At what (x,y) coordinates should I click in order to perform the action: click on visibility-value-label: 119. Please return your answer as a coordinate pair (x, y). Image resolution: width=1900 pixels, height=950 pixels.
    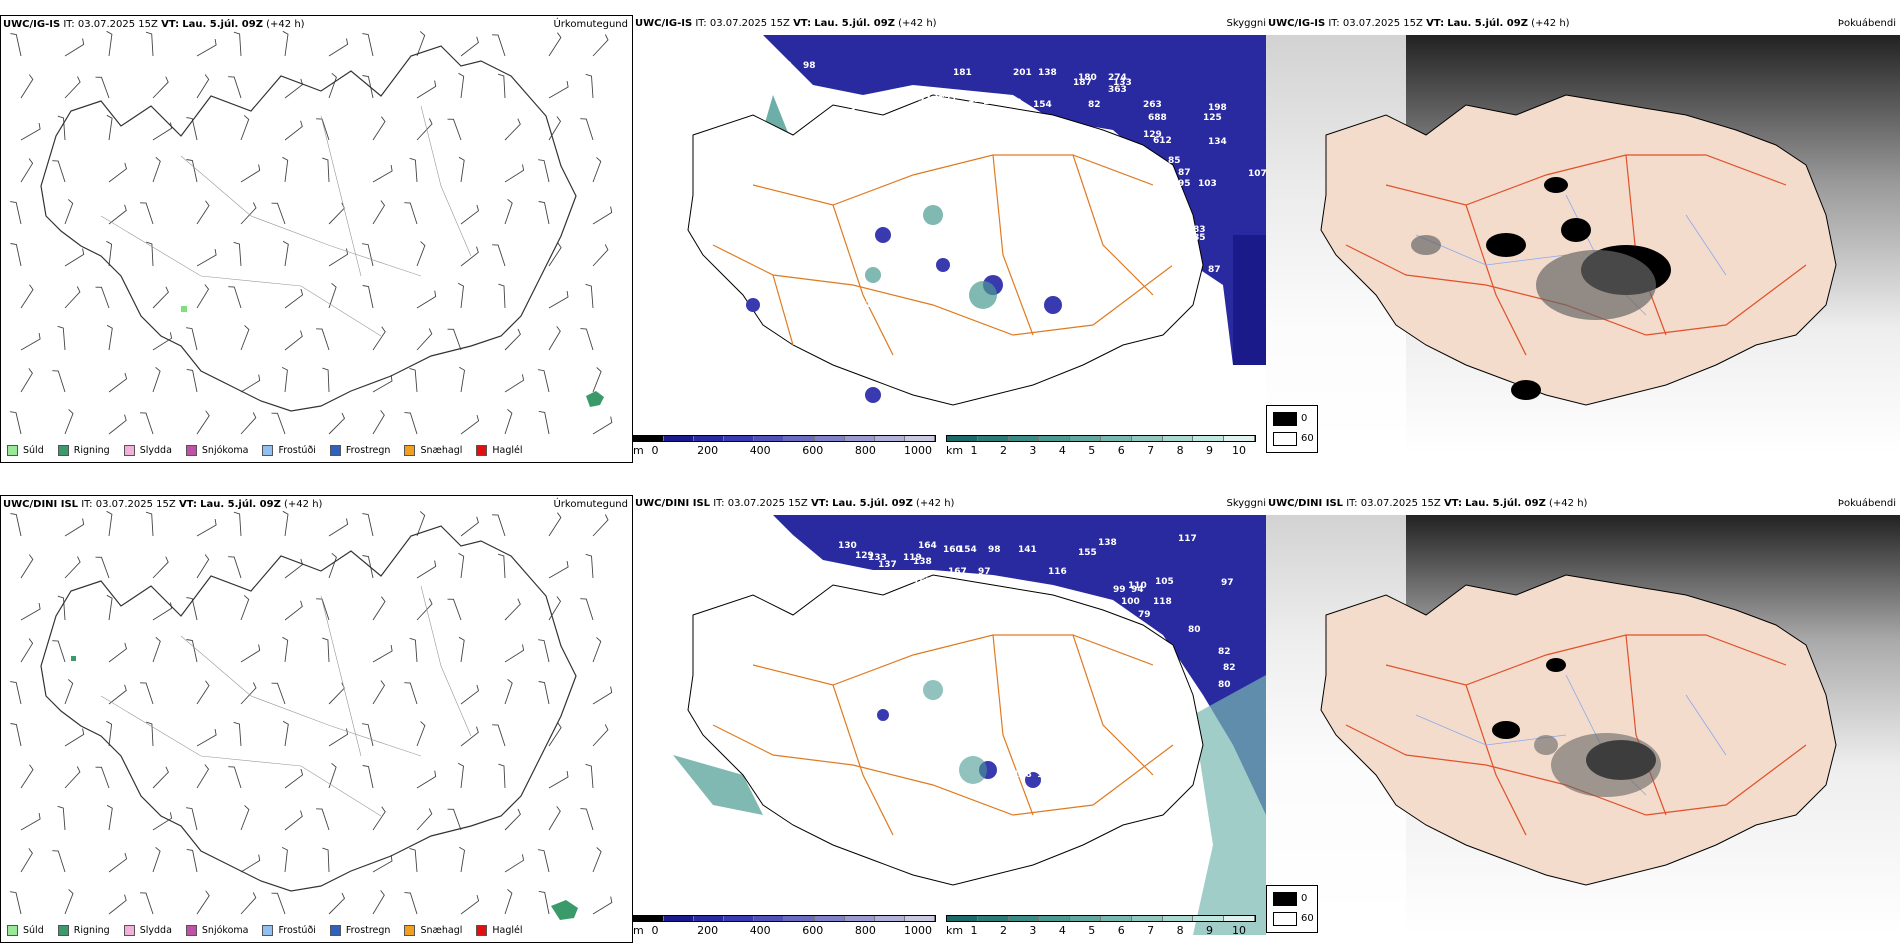
    Looking at the image, I should click on (912, 558).